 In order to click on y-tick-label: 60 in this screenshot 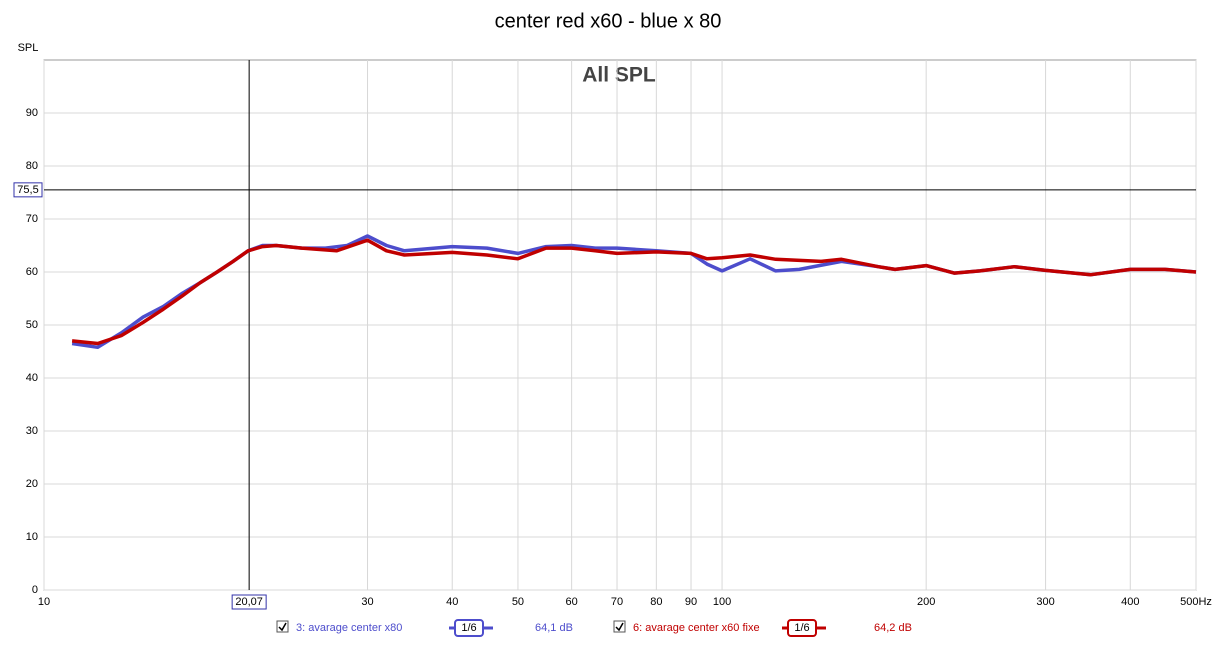, I will do `click(32, 272)`.